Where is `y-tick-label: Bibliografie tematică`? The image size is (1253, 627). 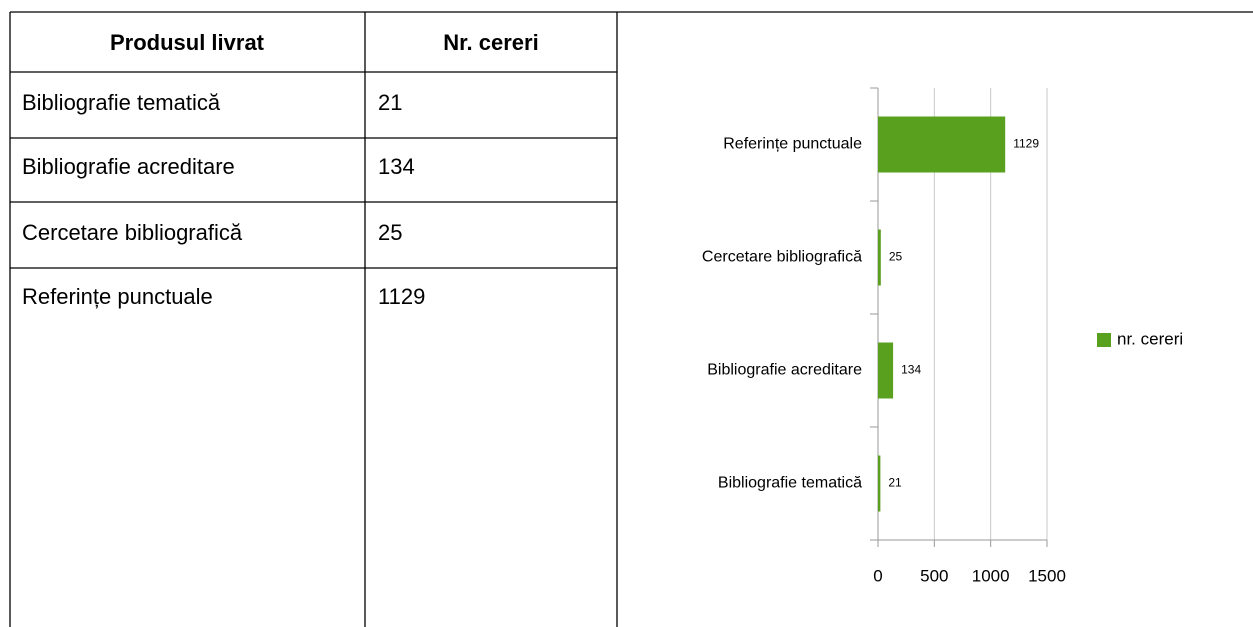
y-tick-label: Bibliografie tematică is located at coordinates (790, 483).